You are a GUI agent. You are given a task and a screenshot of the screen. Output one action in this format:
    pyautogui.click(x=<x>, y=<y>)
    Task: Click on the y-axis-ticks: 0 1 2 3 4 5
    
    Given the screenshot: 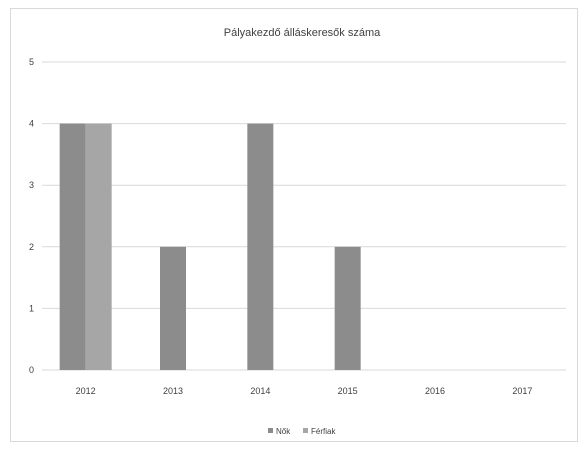 What is the action you would take?
    pyautogui.click(x=31, y=216)
    